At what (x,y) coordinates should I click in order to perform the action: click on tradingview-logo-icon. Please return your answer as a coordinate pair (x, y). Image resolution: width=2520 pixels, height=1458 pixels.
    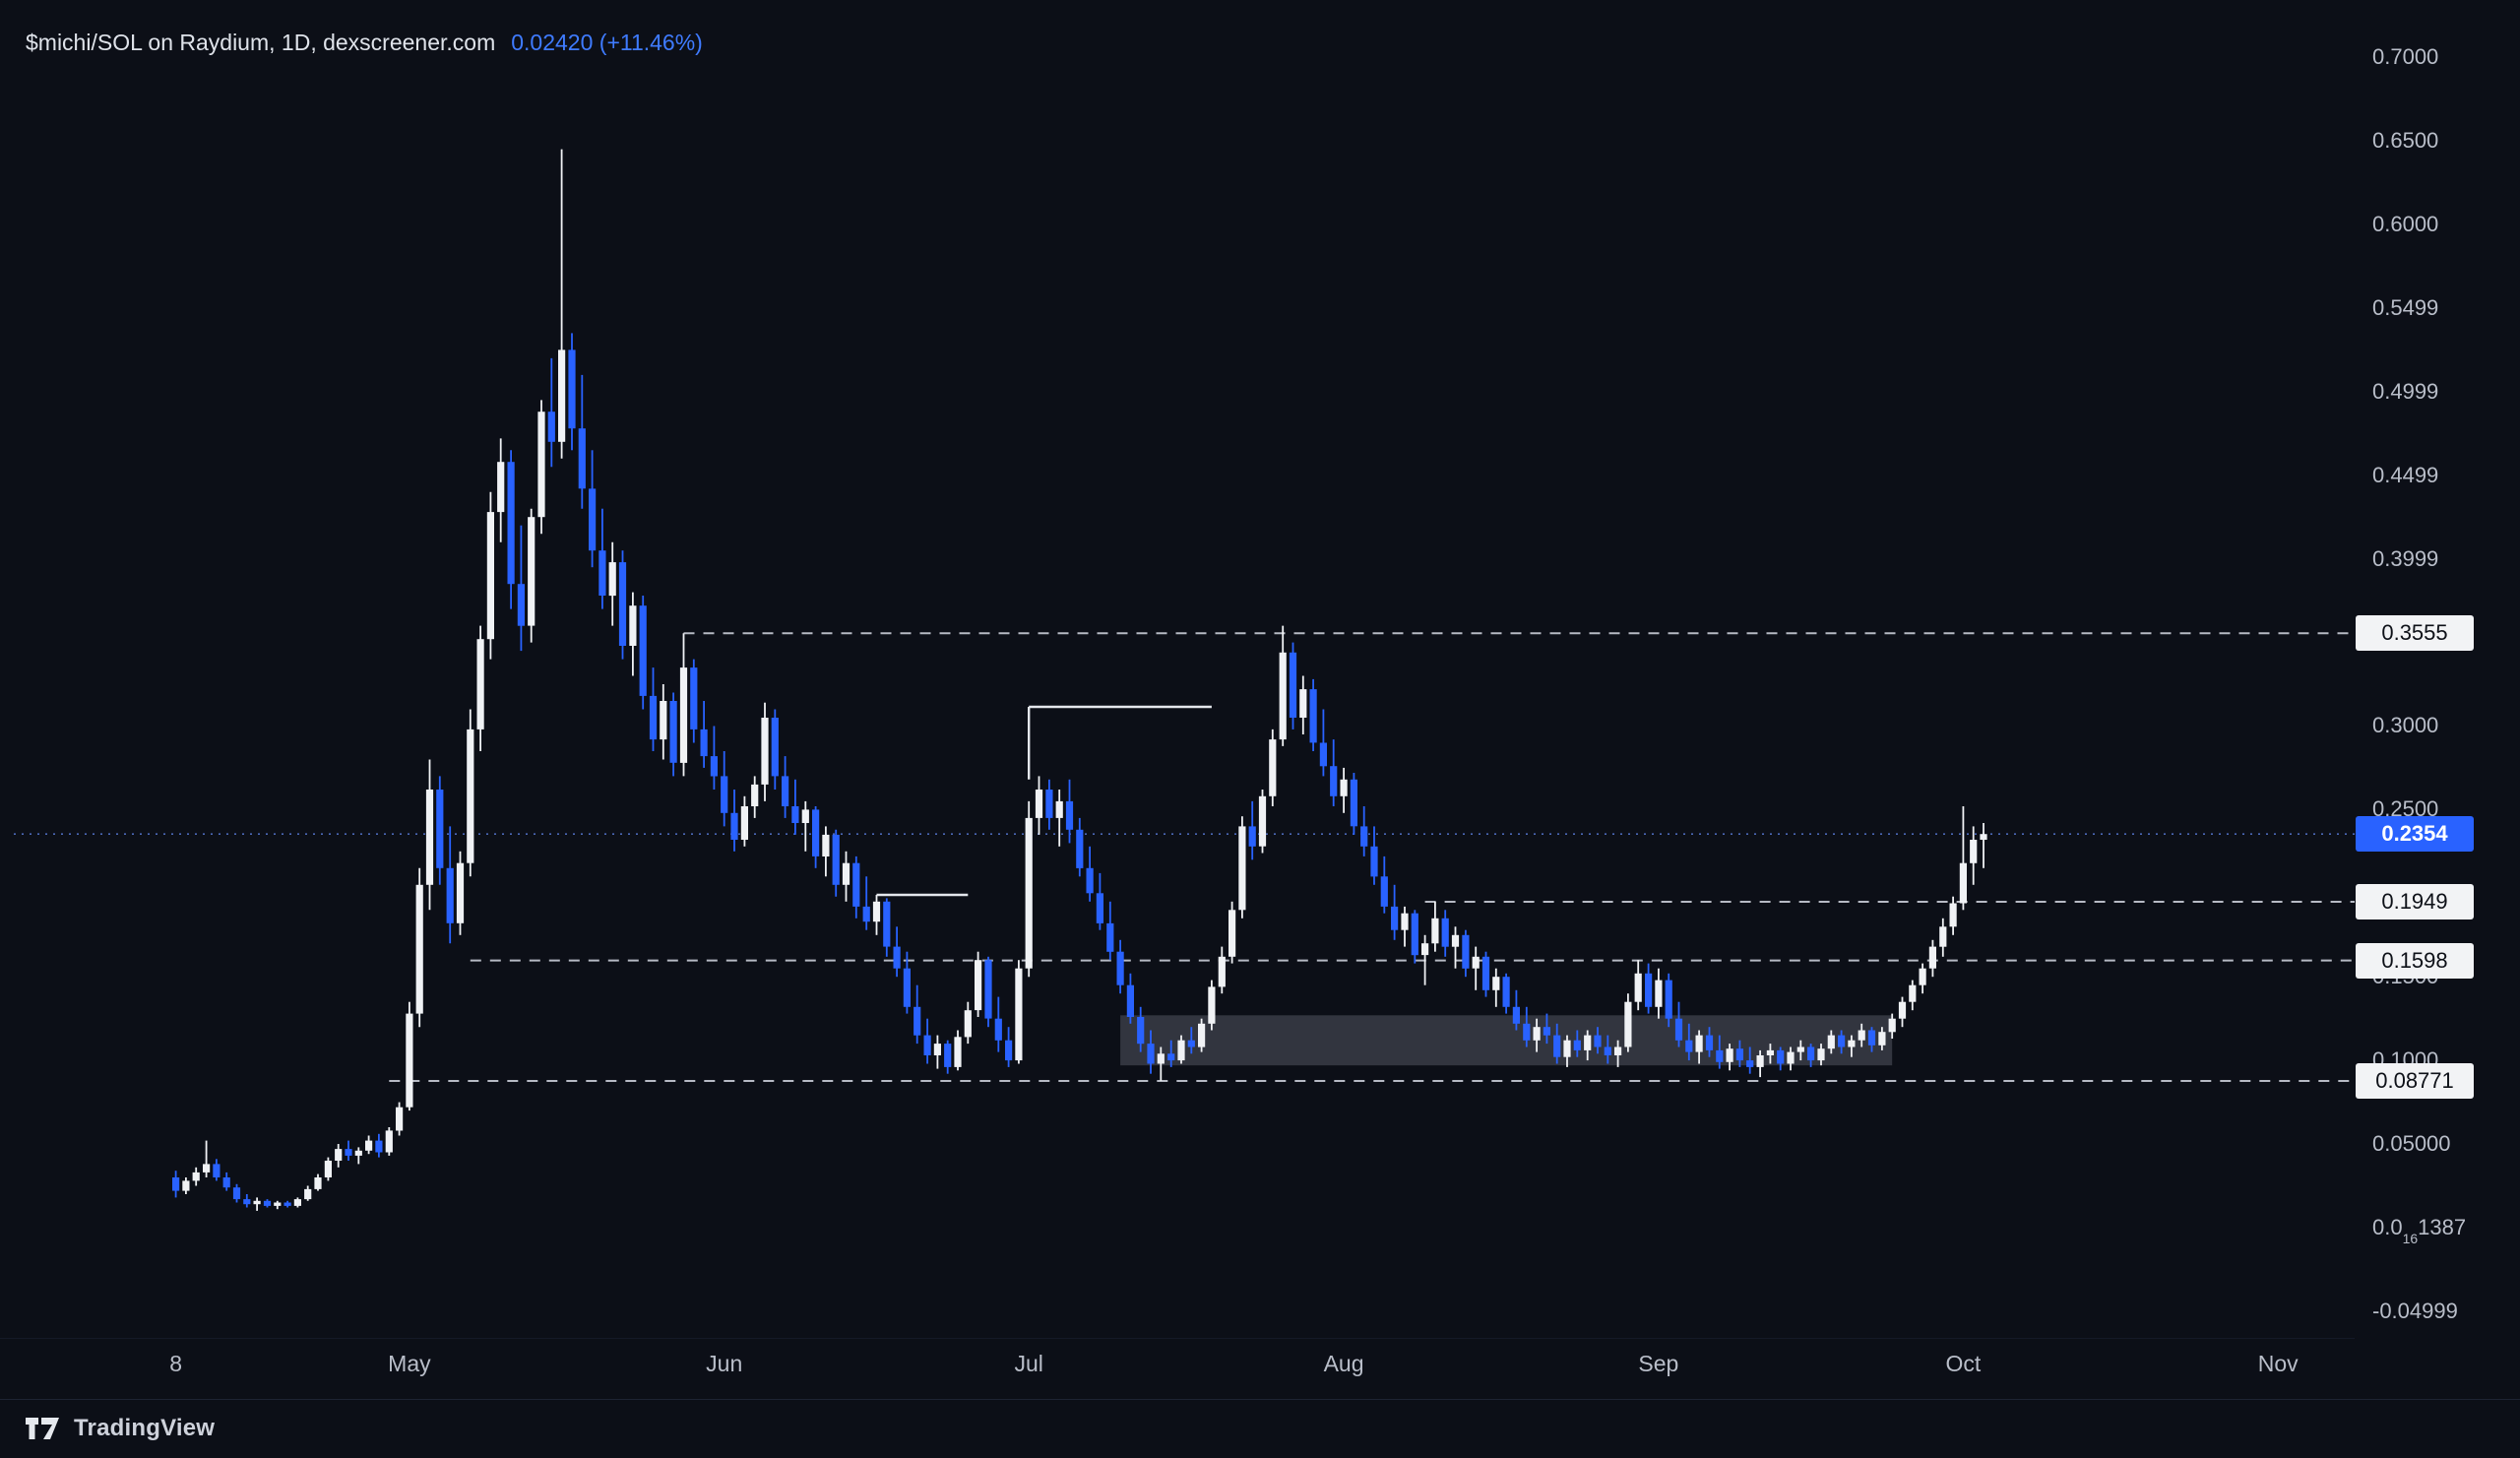
    Looking at the image, I should click on (43, 1428).